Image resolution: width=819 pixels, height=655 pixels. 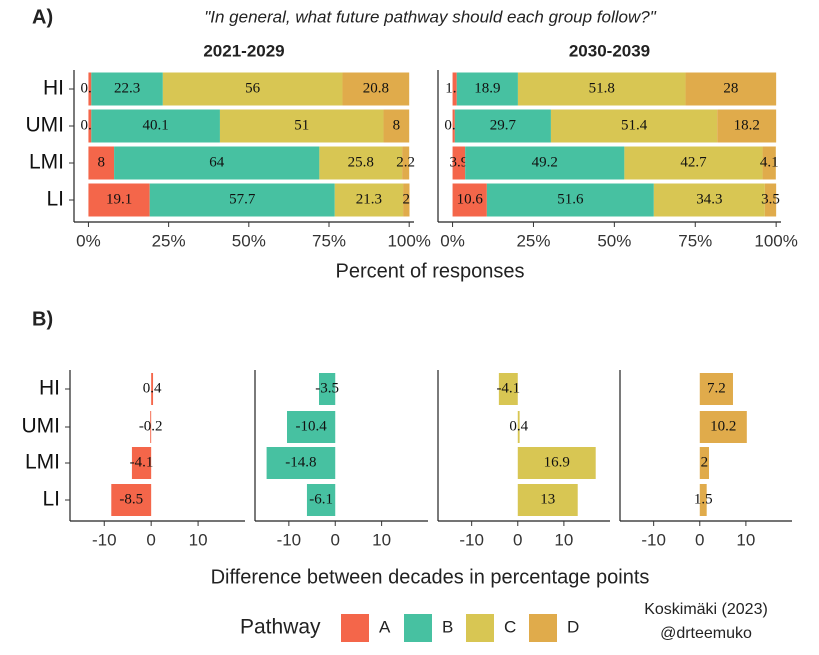 I want to click on data-label: 49.2, so click(x=545, y=162).